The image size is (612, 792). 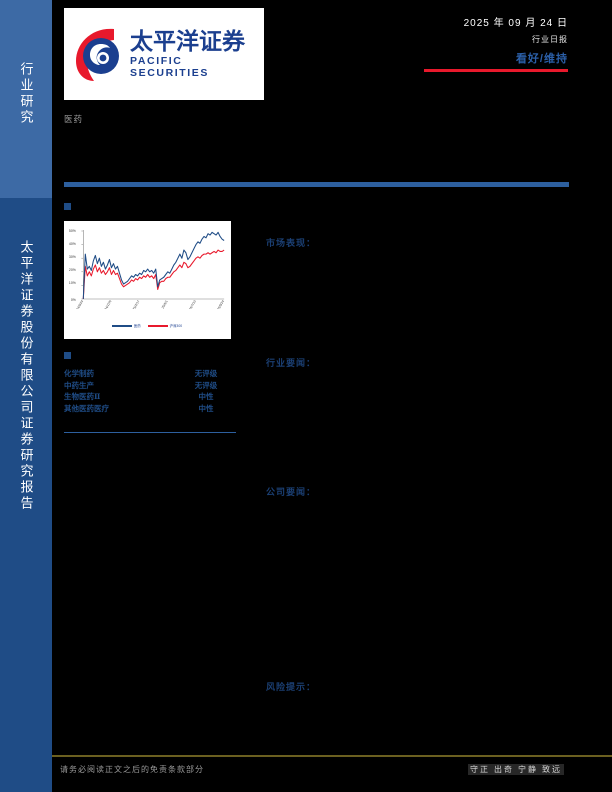 What do you see at coordinates (150, 397) in the screenshot?
I see `ratings-row: 生物医药Ⅱ 中性` at bounding box center [150, 397].